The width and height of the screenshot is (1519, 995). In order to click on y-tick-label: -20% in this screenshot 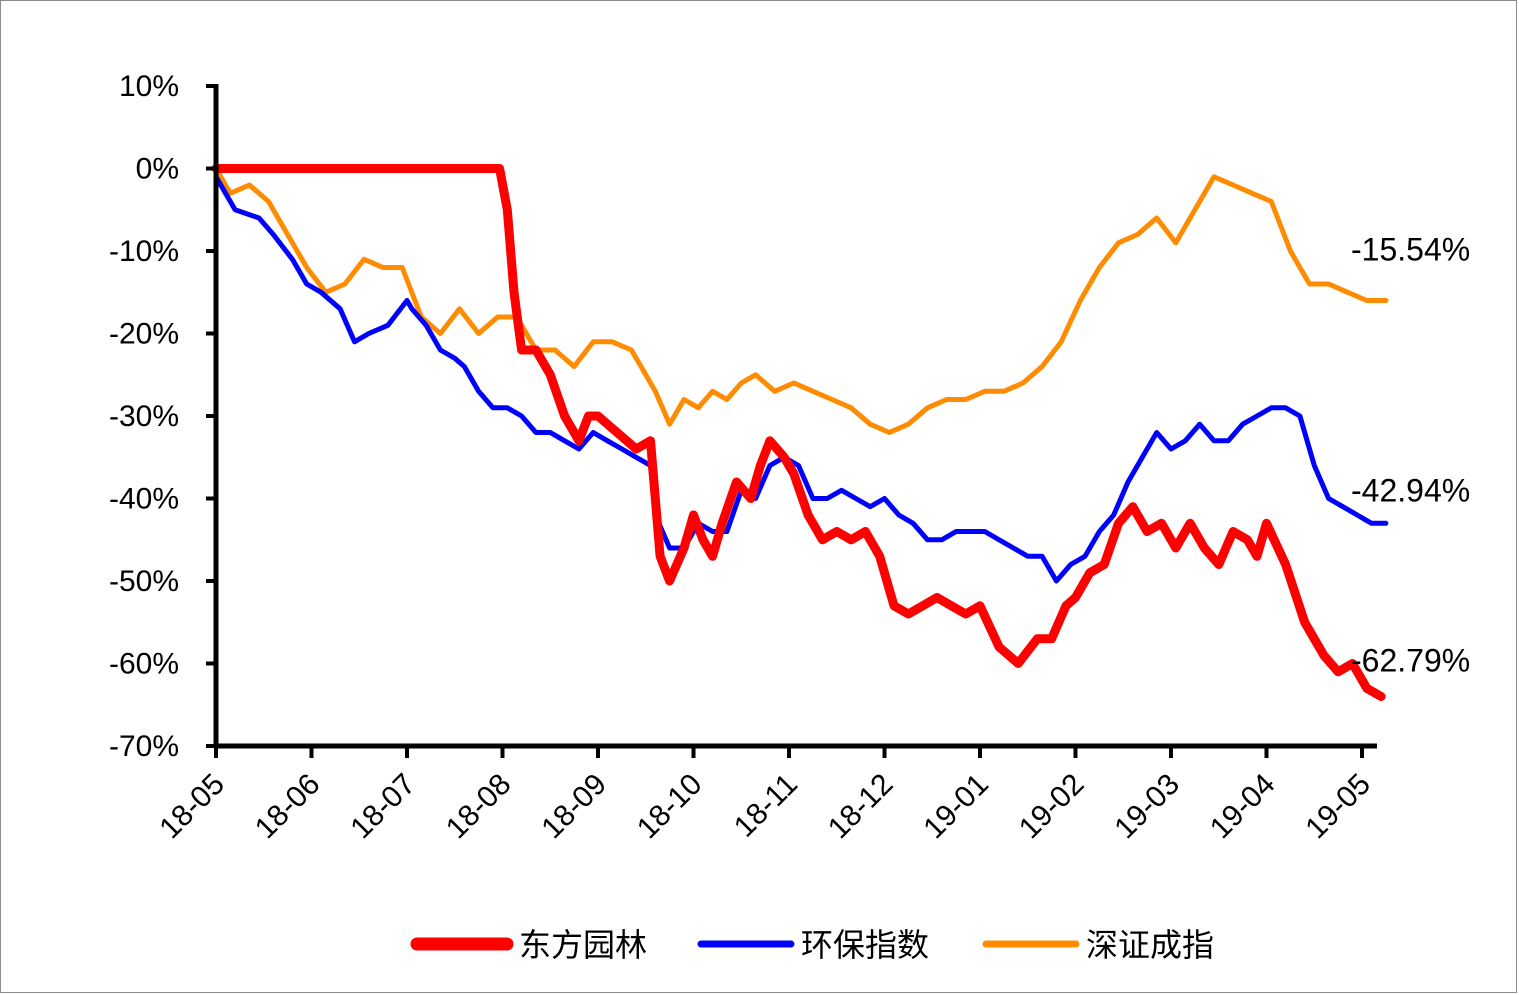, I will do `click(144, 334)`.